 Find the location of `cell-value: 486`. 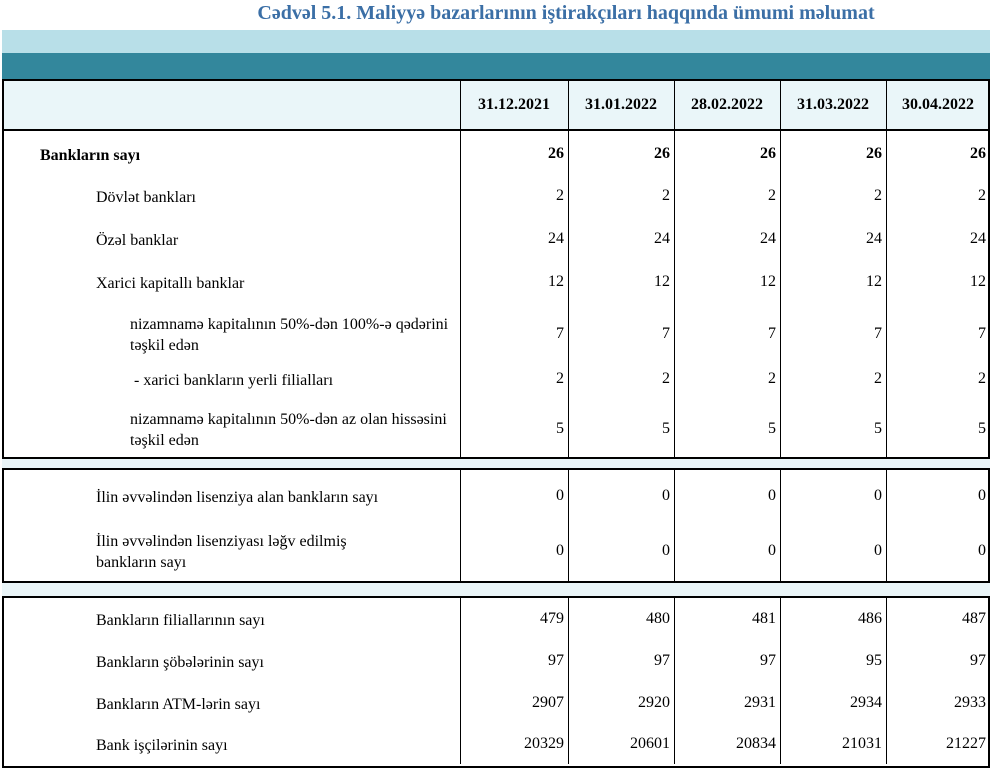

cell-value: 486 is located at coordinates (870, 618).